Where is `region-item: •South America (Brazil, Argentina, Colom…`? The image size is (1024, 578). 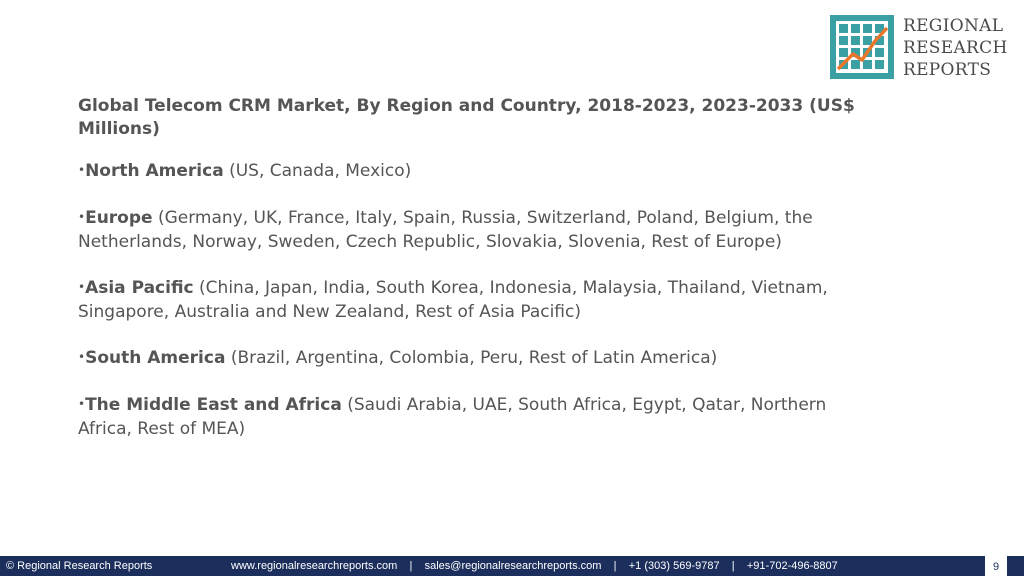
region-item: •South America (Brazil, Argentina, Colom… is located at coordinates (473, 359).